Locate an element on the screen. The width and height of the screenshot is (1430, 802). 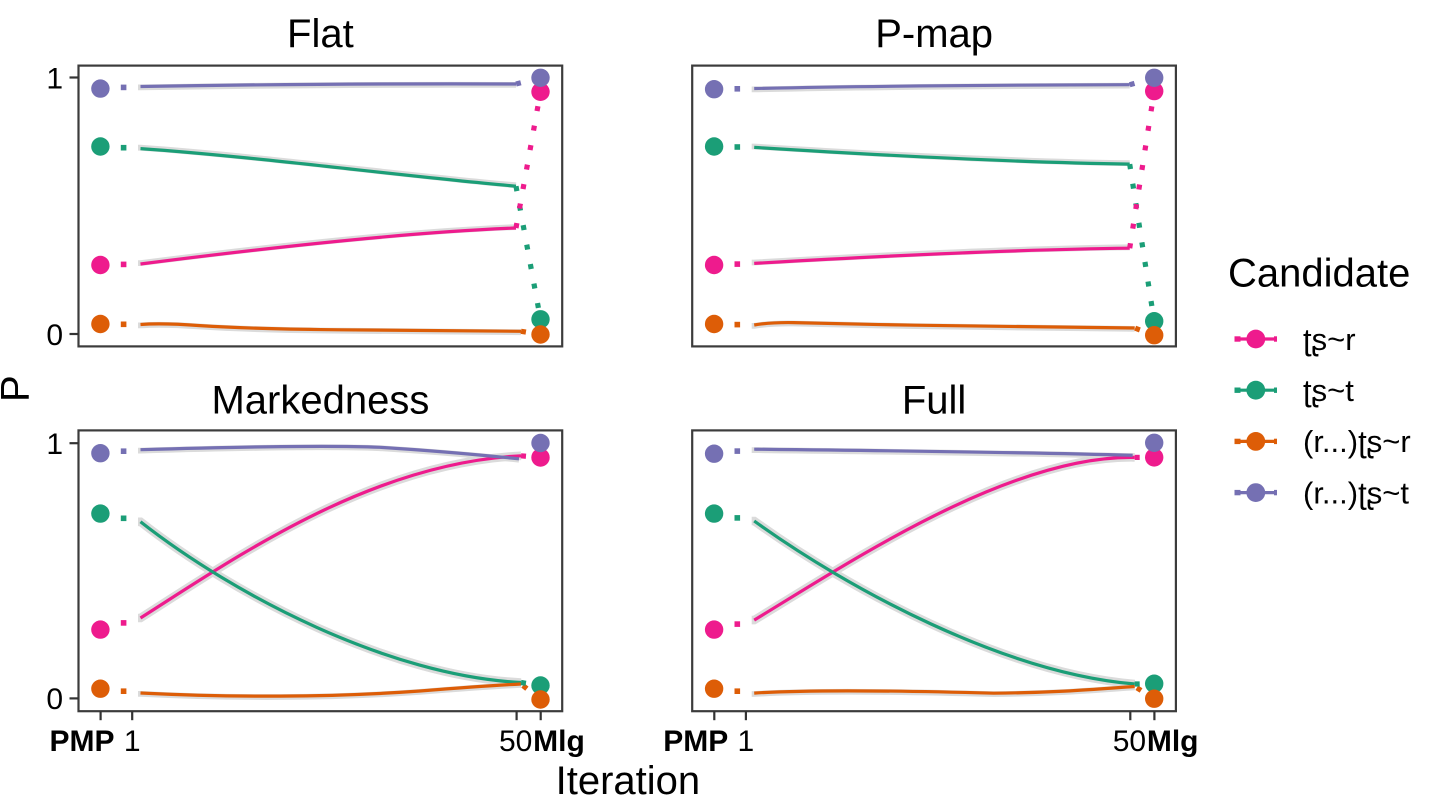
svg-text: Flat is located at coordinates (320, 34).